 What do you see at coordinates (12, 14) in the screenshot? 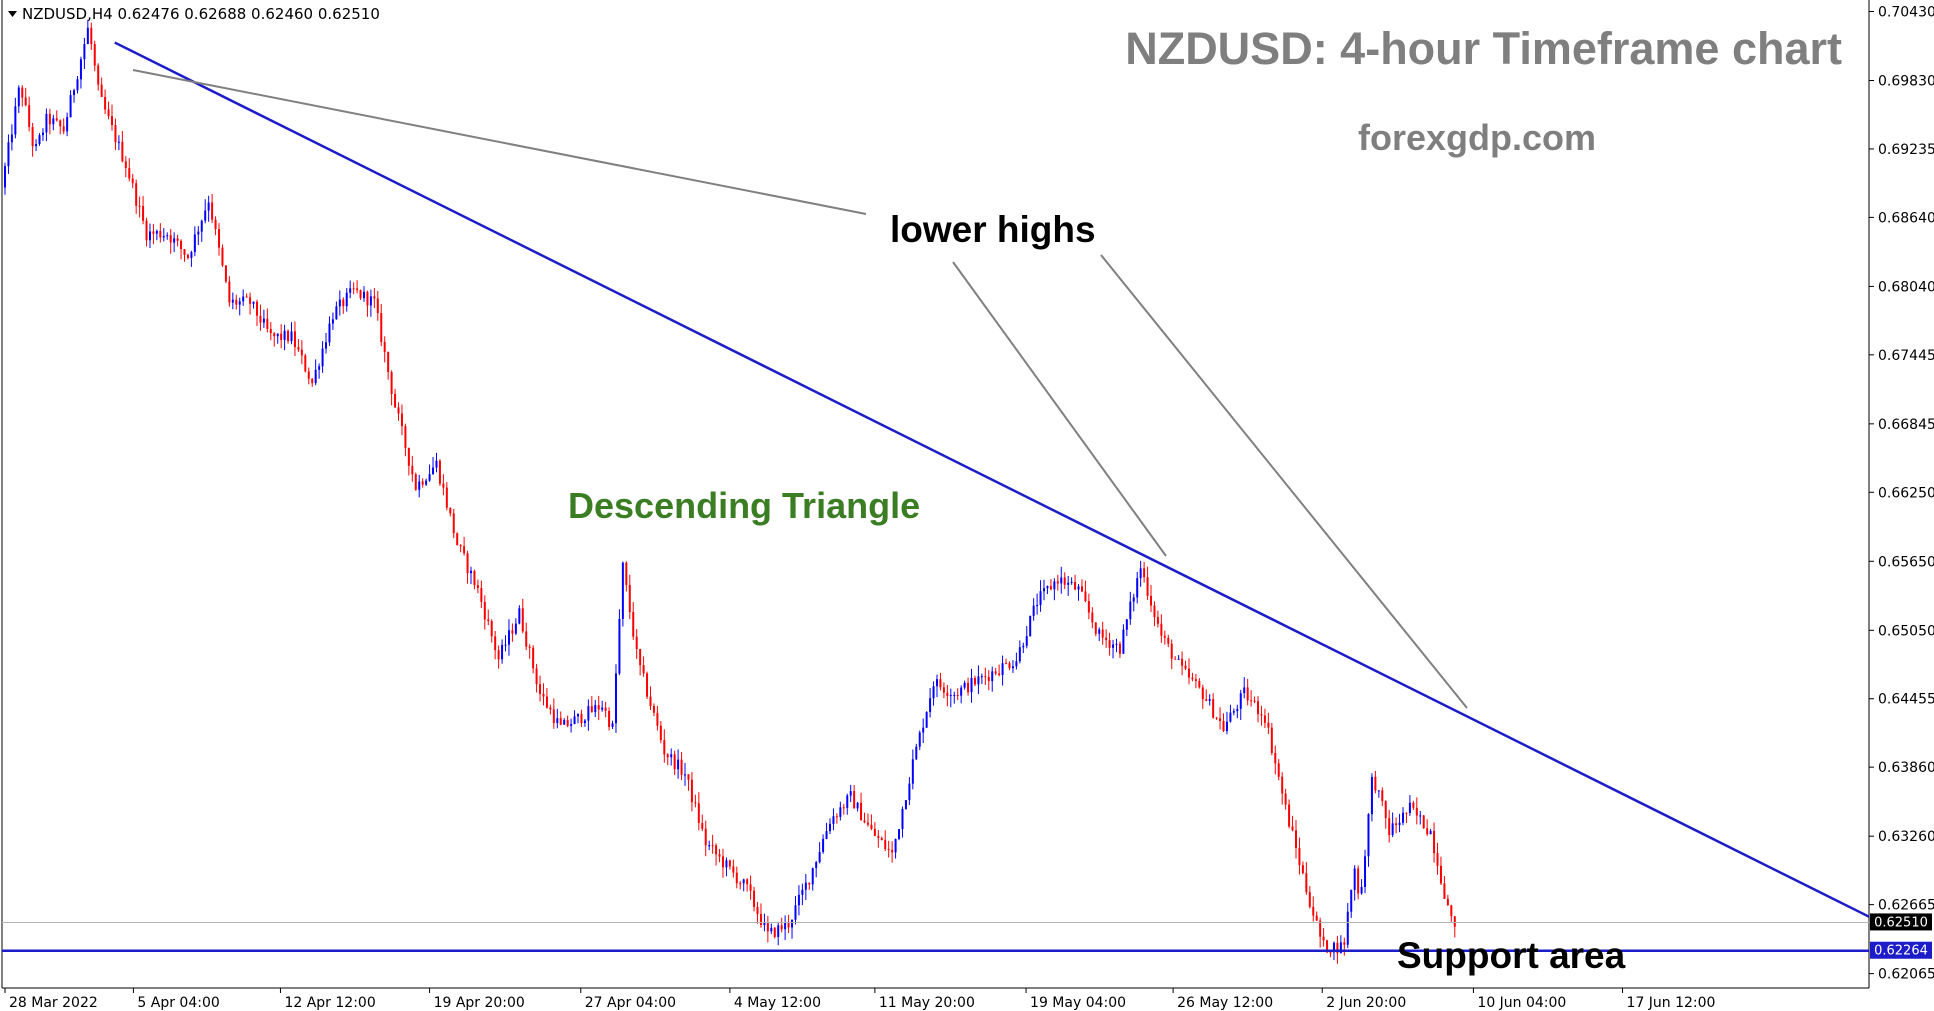
I see `dropdown-triangle-icon` at bounding box center [12, 14].